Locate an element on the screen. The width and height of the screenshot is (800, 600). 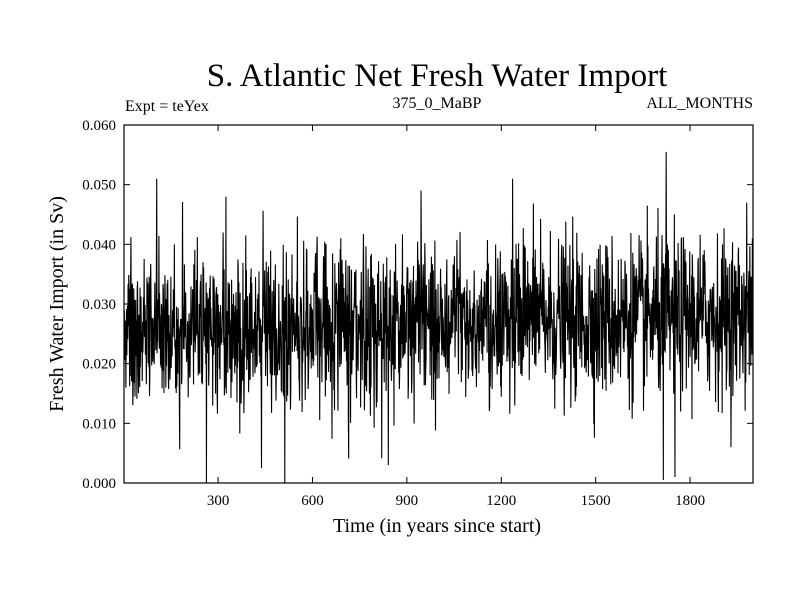
x-tick-label: 600 is located at coordinates (312, 501).